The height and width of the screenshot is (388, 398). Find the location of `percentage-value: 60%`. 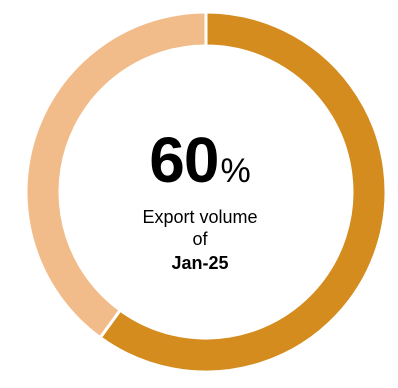

percentage-value: 60% is located at coordinates (200, 160).